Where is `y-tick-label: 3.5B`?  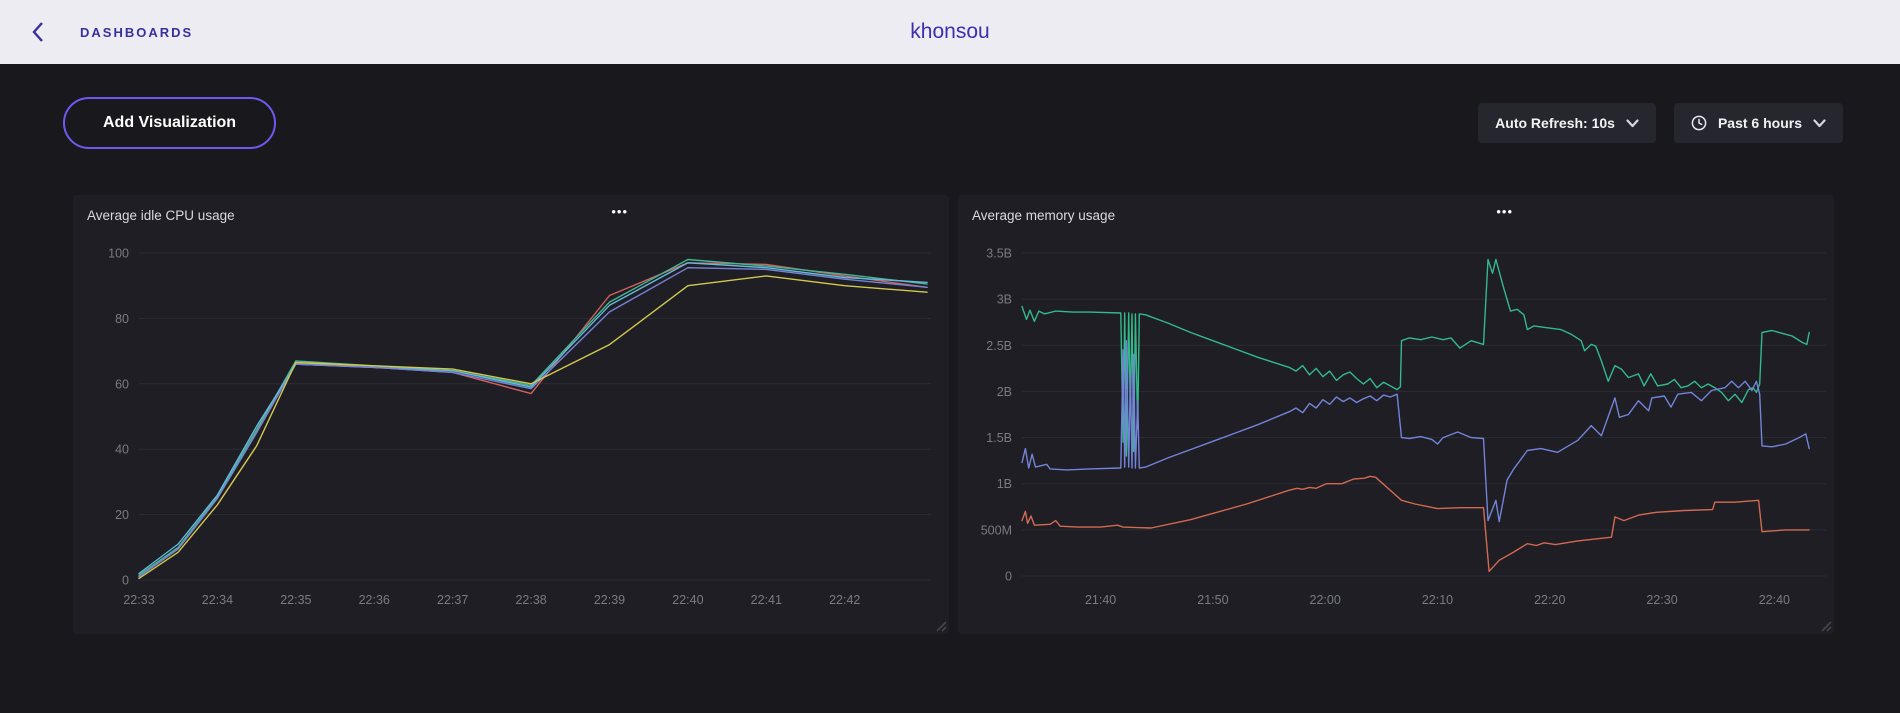 y-tick-label: 3.5B is located at coordinates (999, 254).